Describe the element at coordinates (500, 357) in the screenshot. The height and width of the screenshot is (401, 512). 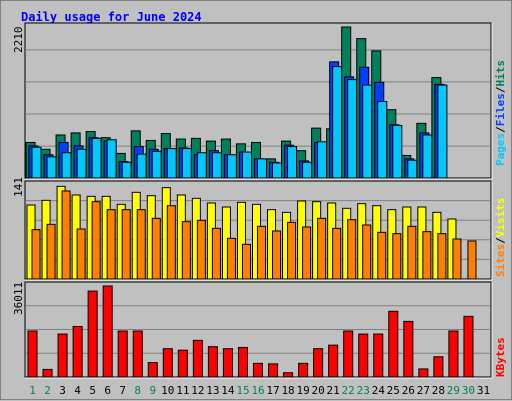
I see `bottom-panel-legend: KBytes` at that location.